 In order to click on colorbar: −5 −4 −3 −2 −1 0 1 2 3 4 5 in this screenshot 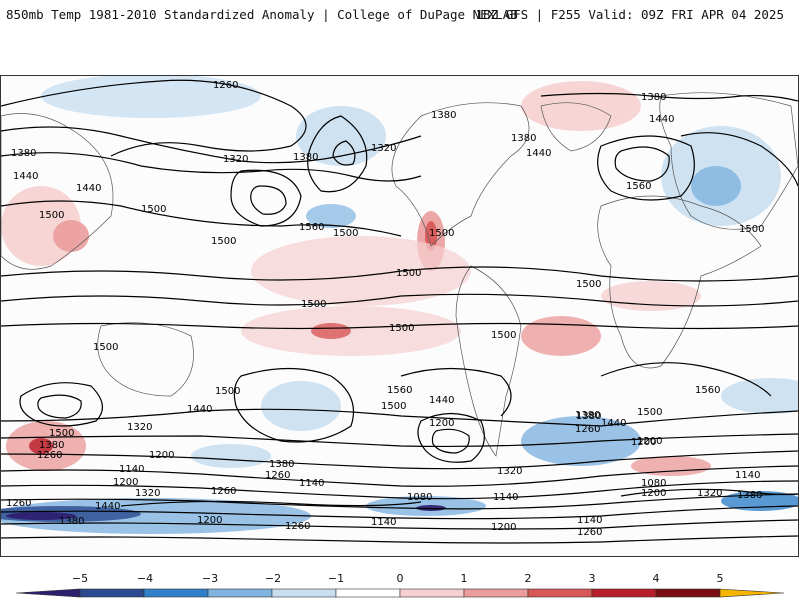, I will do `click(400, 585)`.